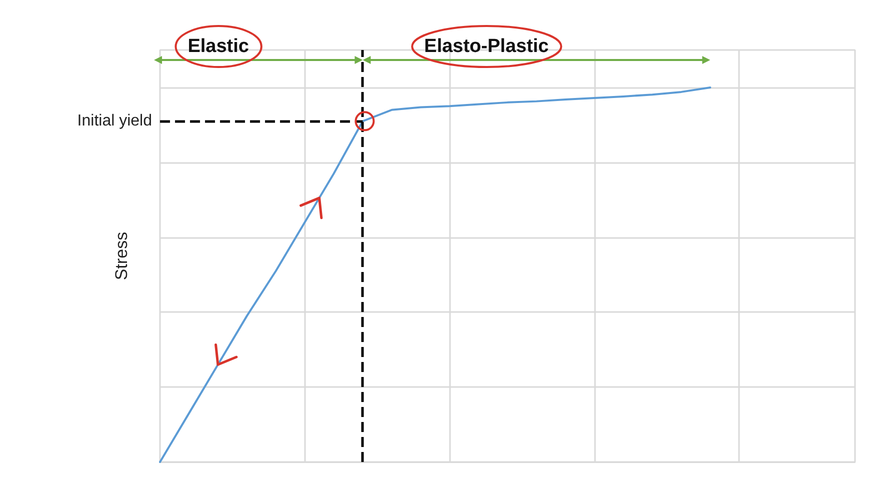 This screenshot has width=872, height=483. I want to click on text: Elasto-Plastic, so click(487, 46).